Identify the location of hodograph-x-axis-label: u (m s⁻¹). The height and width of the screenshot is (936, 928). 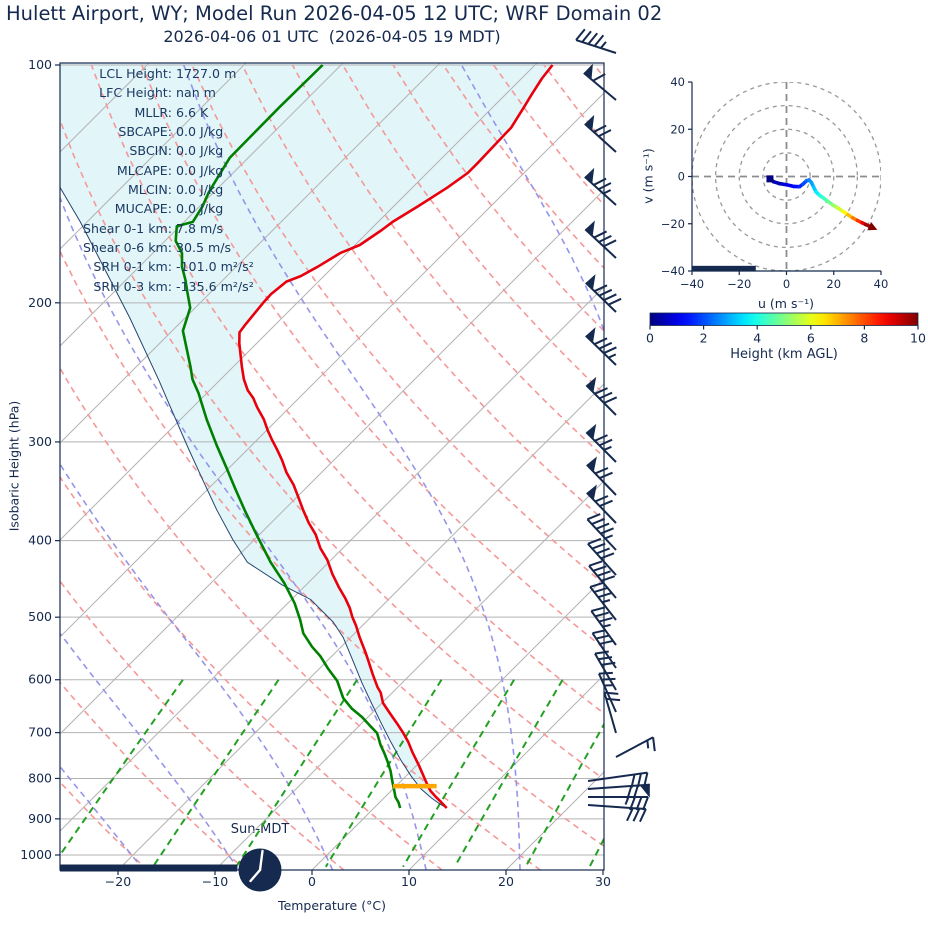
(786, 303).